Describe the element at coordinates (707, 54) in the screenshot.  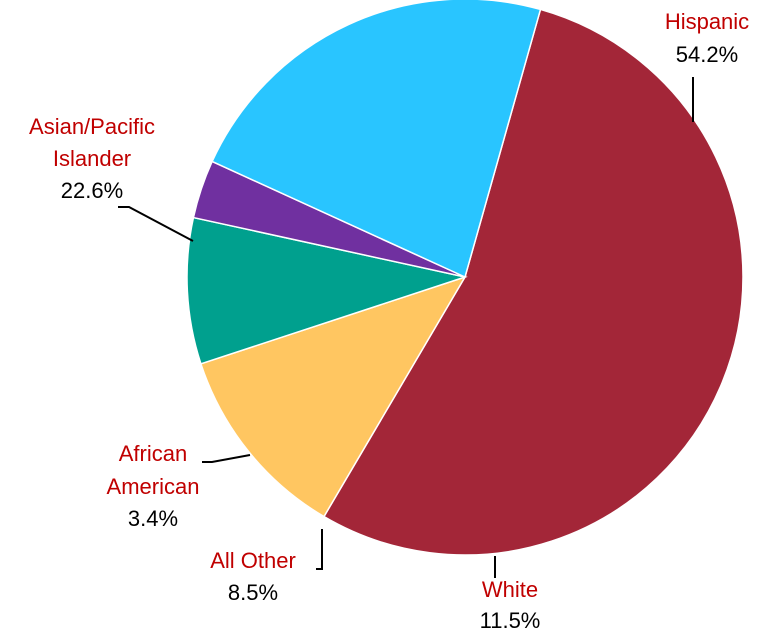
I see `value-label-hispanic: 54.2%` at that location.